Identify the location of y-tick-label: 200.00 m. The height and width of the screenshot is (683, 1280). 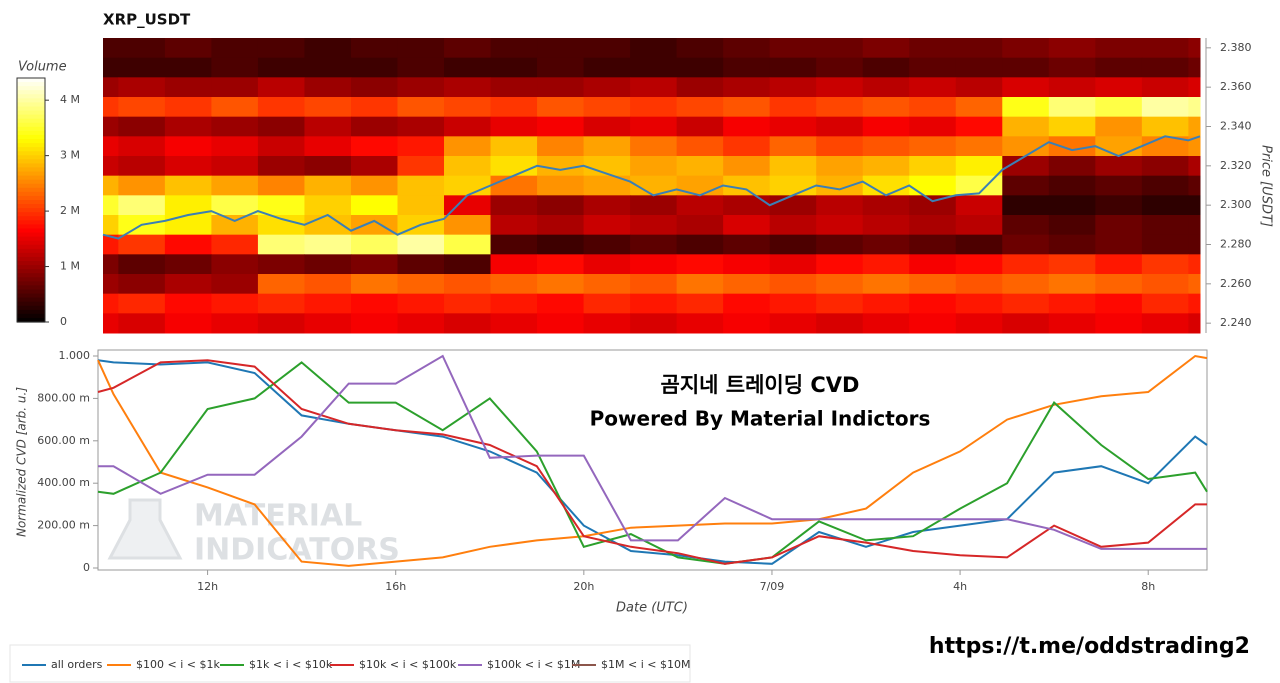
(63, 525).